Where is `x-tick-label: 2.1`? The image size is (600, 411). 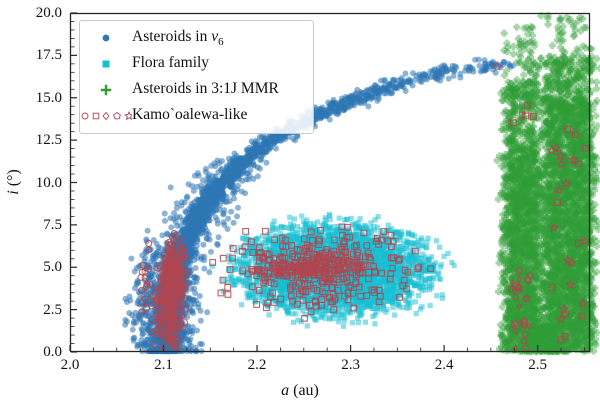
x-tick-label: 2.1 is located at coordinates (163, 365).